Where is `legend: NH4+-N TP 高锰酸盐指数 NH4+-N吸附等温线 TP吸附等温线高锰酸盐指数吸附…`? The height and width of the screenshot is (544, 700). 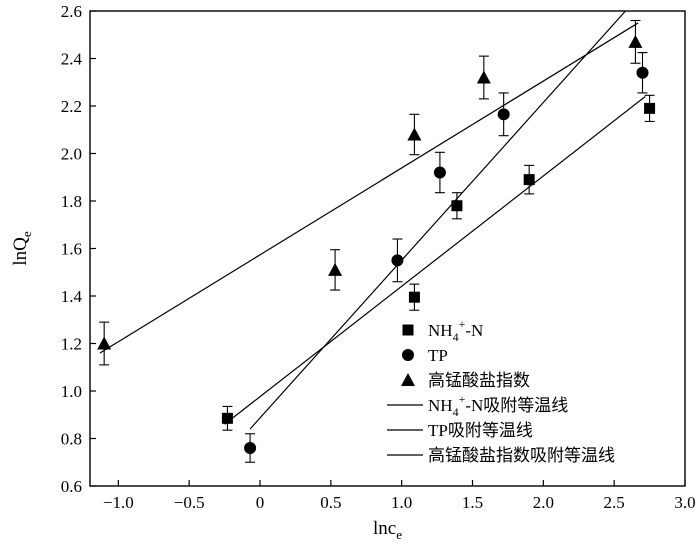
legend: NH4+-N TP 高锰酸盐指数 NH4+-N吸附等温线 TP吸附等温线高锰酸盐指数吸附… is located at coordinates (501, 391).